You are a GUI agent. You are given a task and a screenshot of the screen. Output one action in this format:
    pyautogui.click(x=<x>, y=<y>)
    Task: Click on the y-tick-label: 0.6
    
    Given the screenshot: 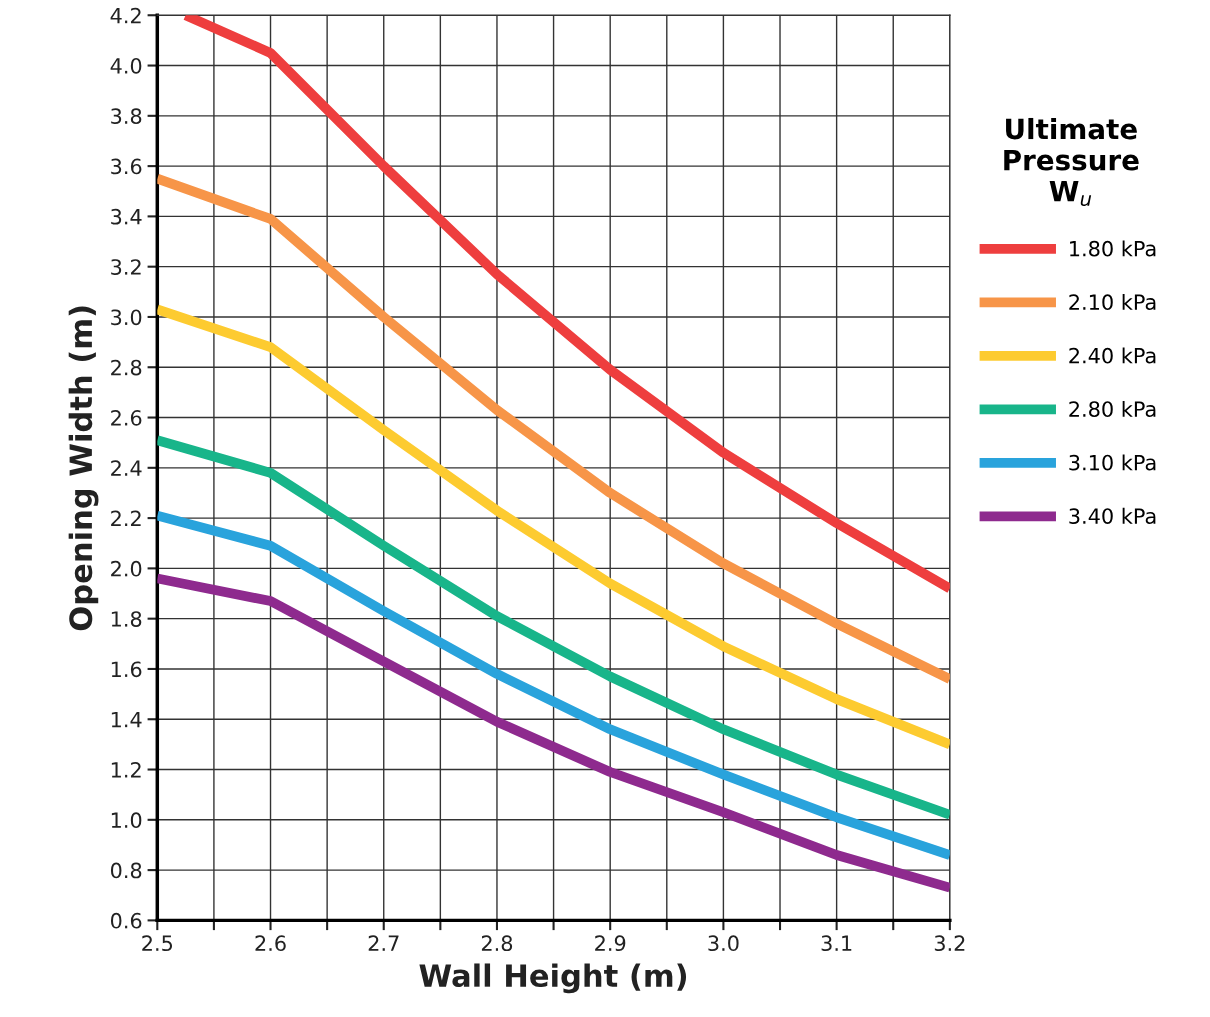 What is the action you would take?
    pyautogui.click(x=126, y=920)
    